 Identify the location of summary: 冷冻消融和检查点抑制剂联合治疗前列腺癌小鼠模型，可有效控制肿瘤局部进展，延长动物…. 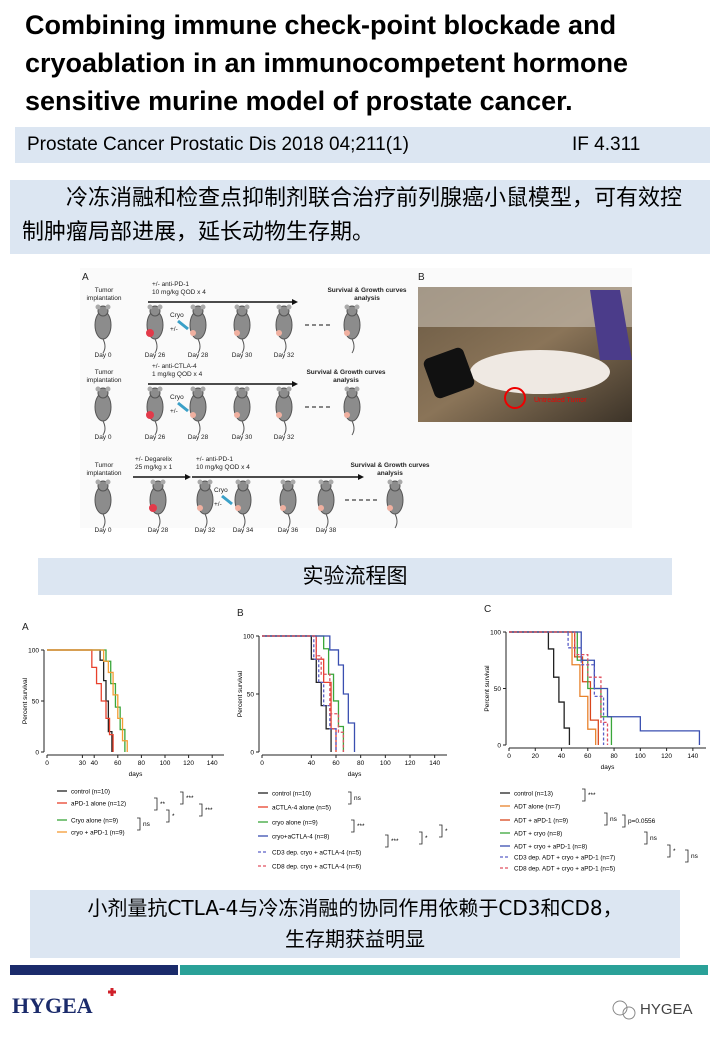
(360, 217).